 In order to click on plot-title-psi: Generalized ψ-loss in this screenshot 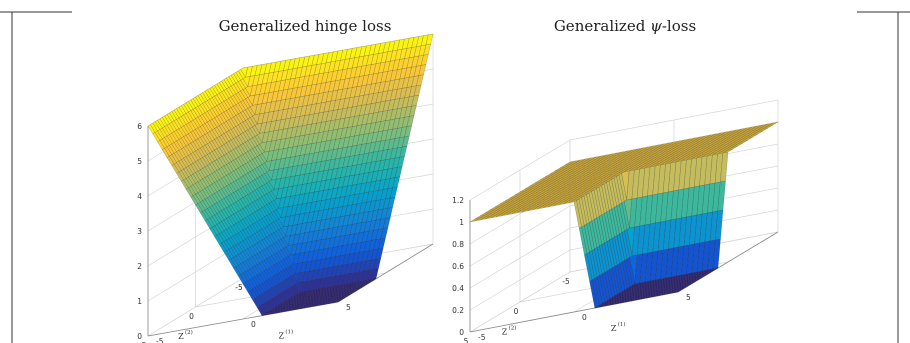, I will do `click(625, 26)`.